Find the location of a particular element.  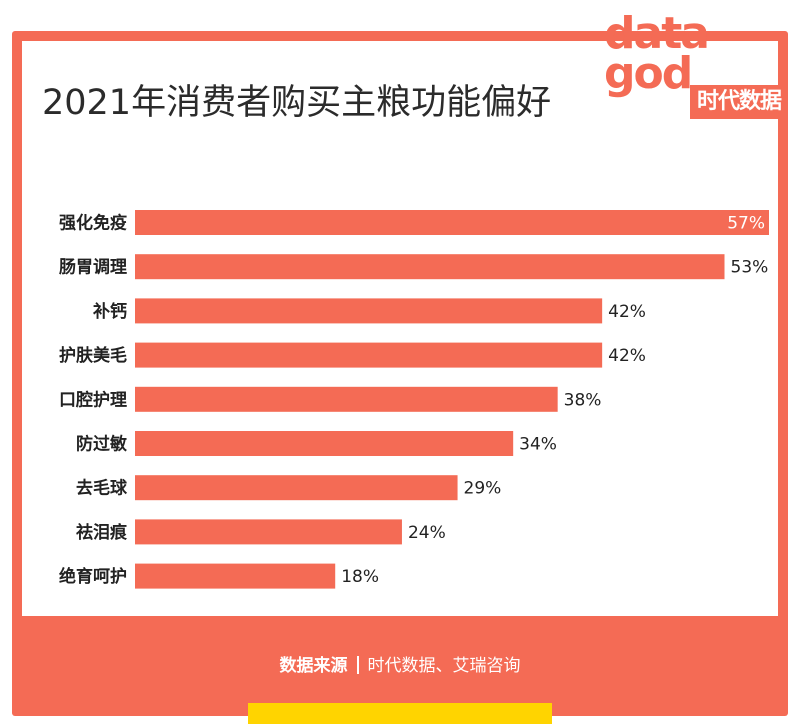

value-label-9: 18% is located at coordinates (360, 577).